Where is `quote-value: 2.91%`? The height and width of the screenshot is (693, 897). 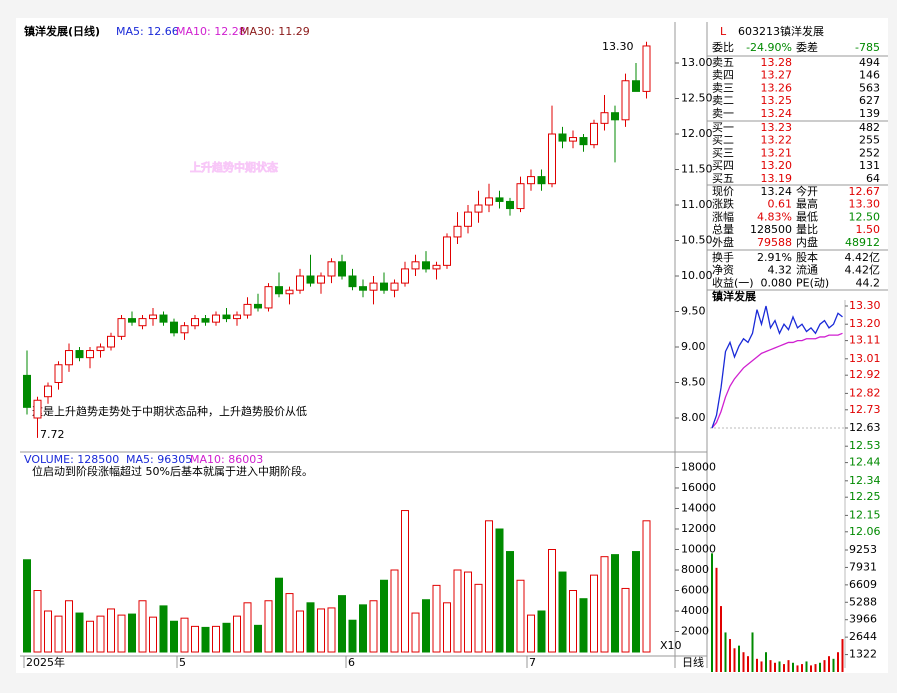 quote-value: 2.91% is located at coordinates (774, 257).